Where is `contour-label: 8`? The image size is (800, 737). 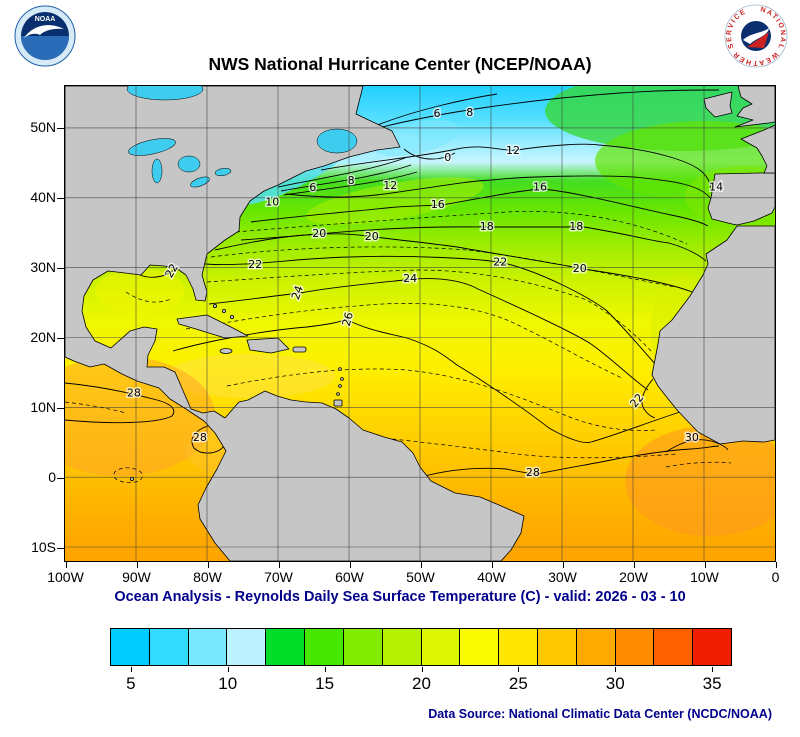 contour-label: 8 is located at coordinates (351, 180).